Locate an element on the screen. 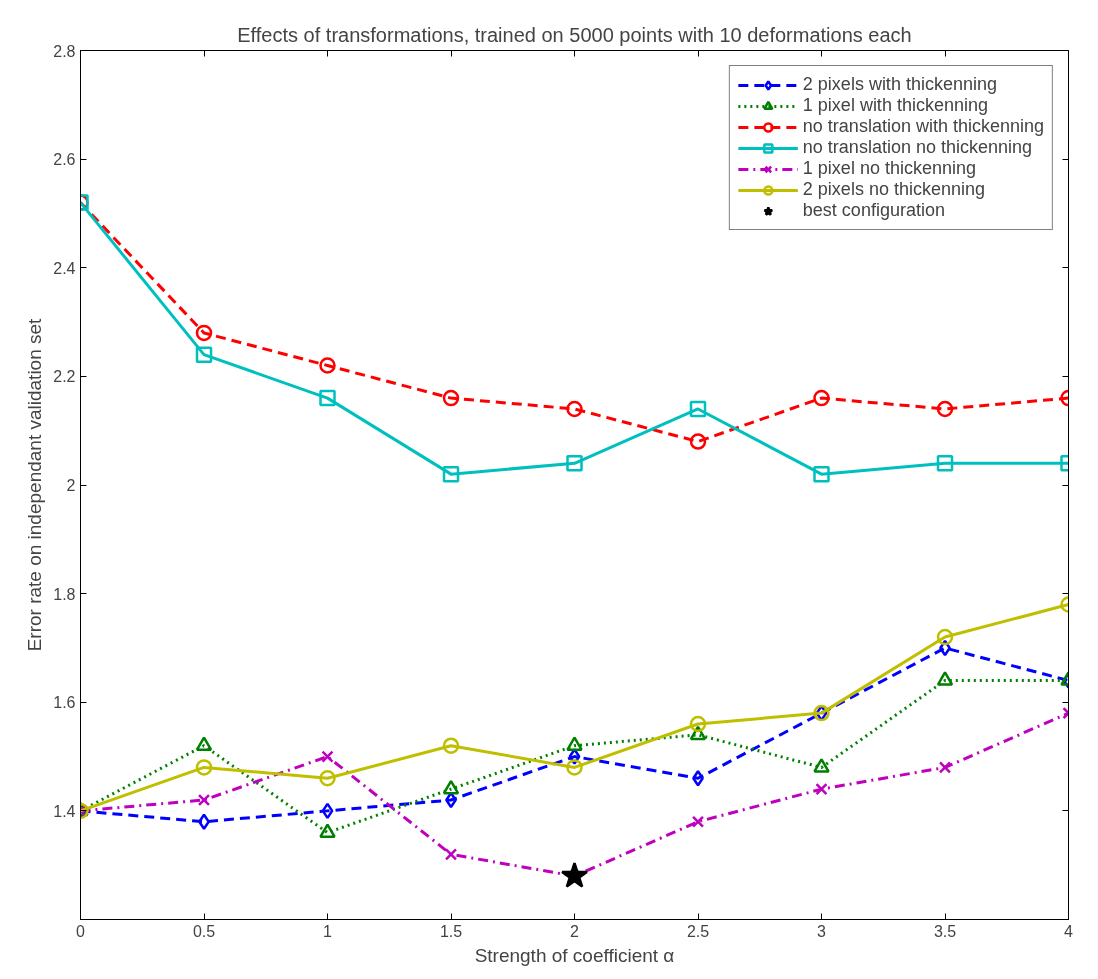 This screenshot has height=979, width=1098. x-tick-label: 0.5 is located at coordinates (204, 931).